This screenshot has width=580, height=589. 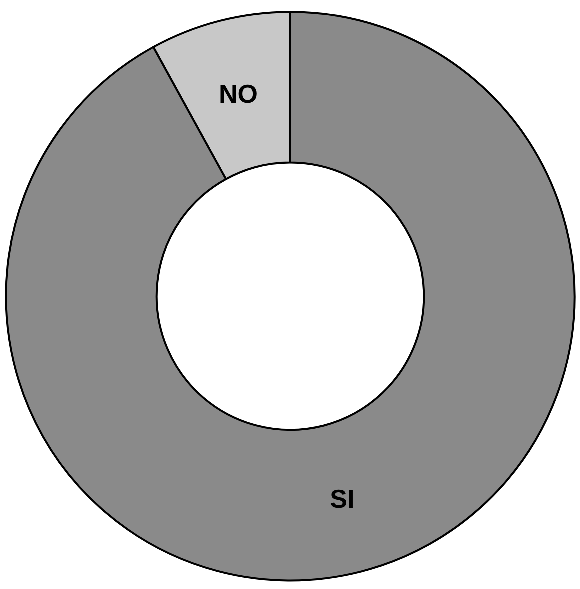 What do you see at coordinates (238, 93) in the screenshot?
I see `slice-label: NO` at bounding box center [238, 93].